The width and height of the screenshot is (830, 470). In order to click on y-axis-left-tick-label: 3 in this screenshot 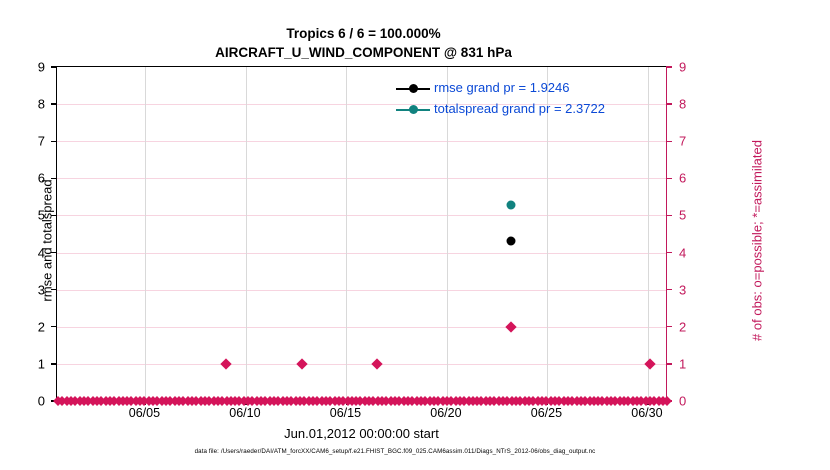, I will do `click(41, 290)`.